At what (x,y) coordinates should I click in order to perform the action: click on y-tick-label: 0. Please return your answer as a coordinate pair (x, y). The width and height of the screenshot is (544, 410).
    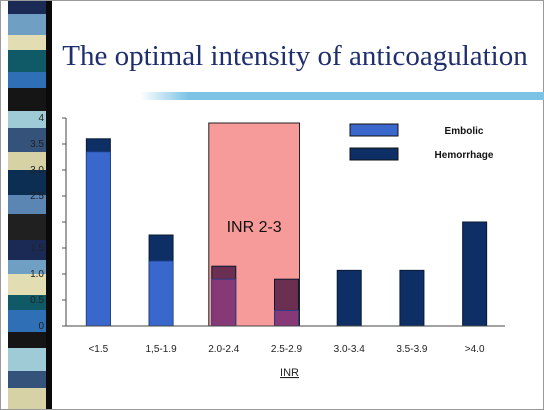
    Looking at the image, I should click on (41, 326).